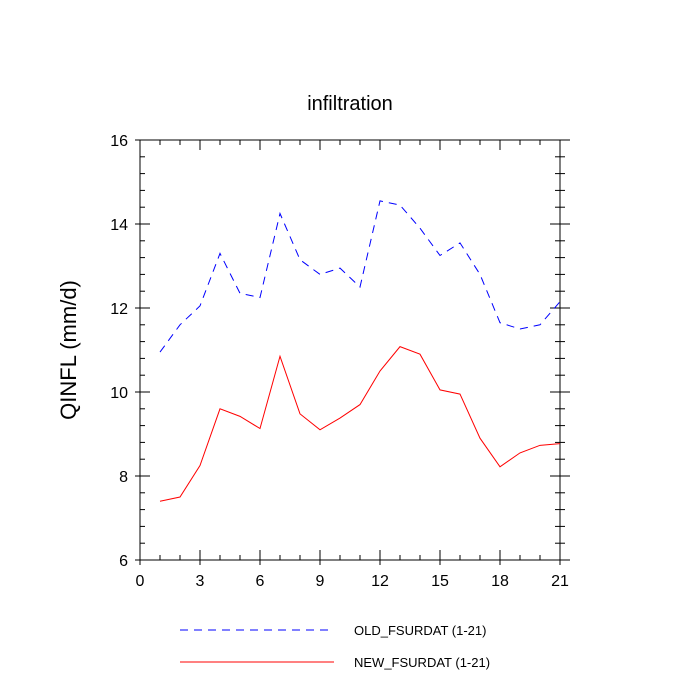  What do you see at coordinates (350, 104) in the screenshot?
I see `chart-title: infiltration` at bounding box center [350, 104].